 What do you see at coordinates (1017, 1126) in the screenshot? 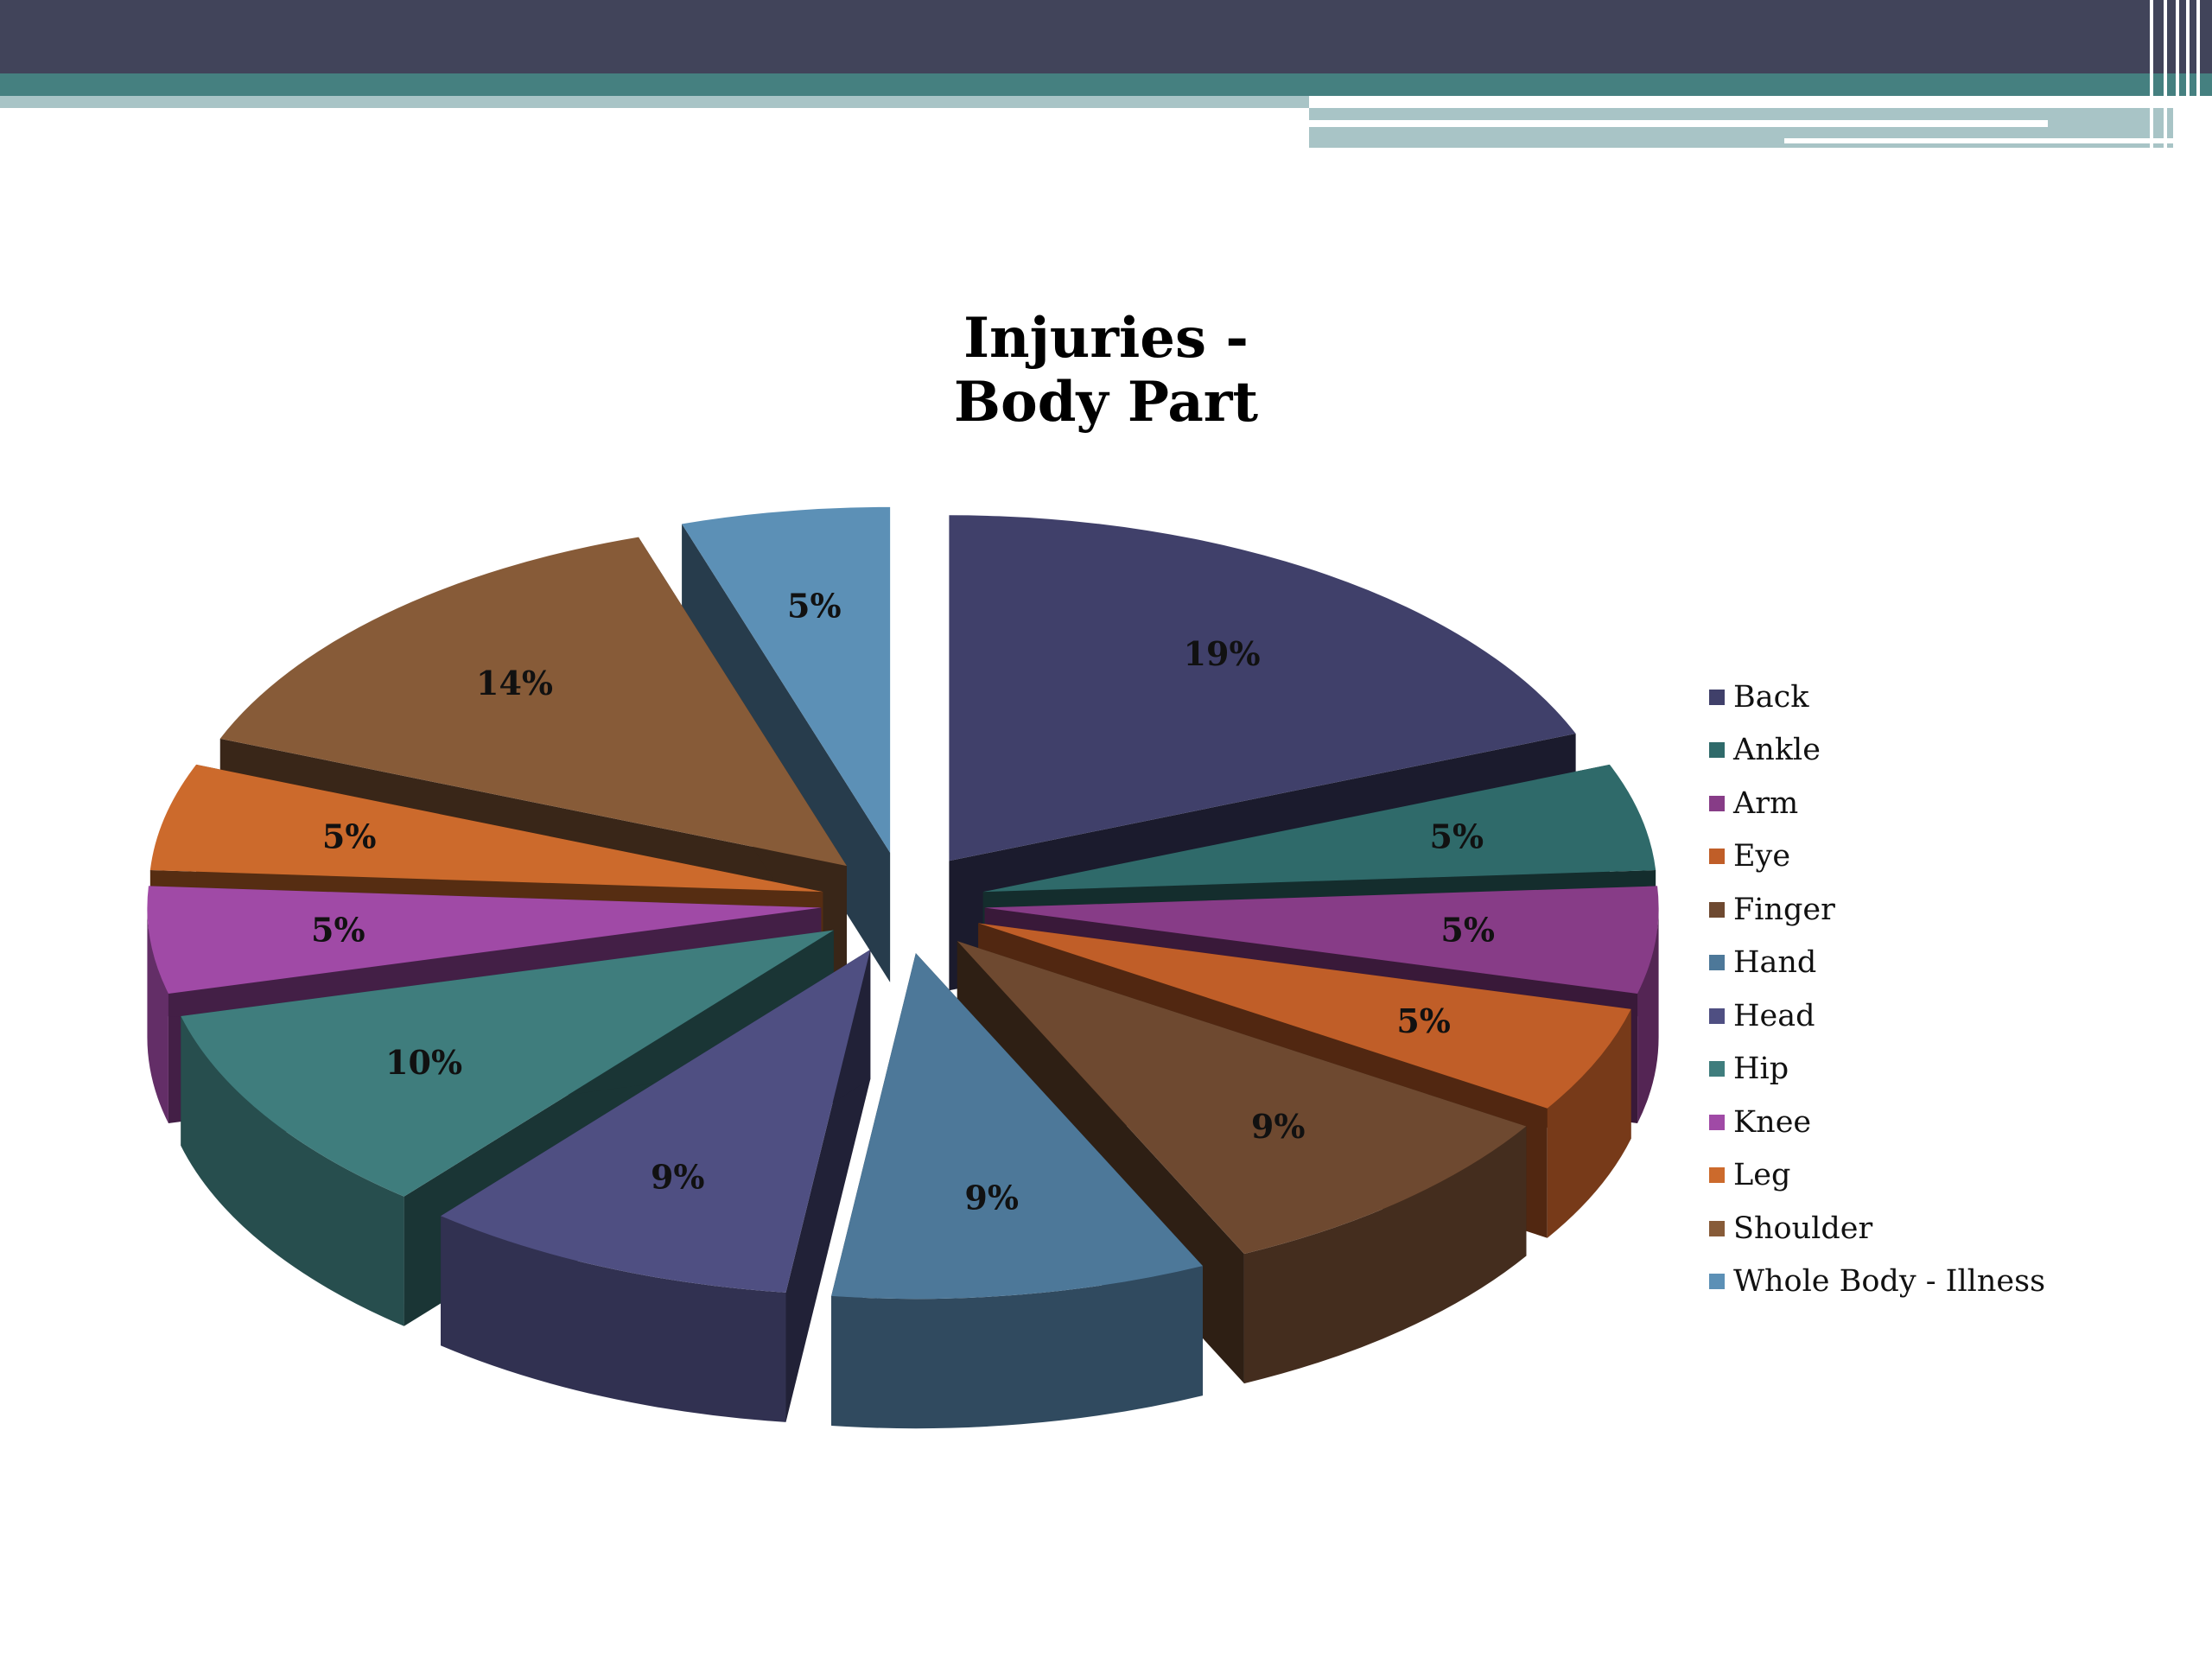
I see `pie-slice-top-hand` at bounding box center [1017, 1126].